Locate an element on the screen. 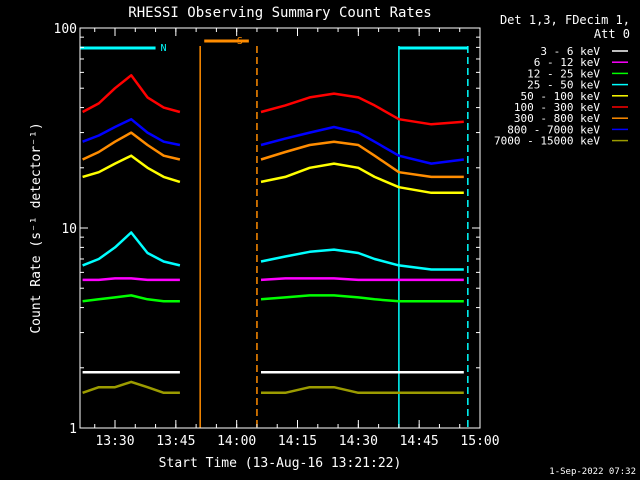 This screenshot has width=640, height=480. legend-label: 50 - 100 keV is located at coordinates (561, 96).